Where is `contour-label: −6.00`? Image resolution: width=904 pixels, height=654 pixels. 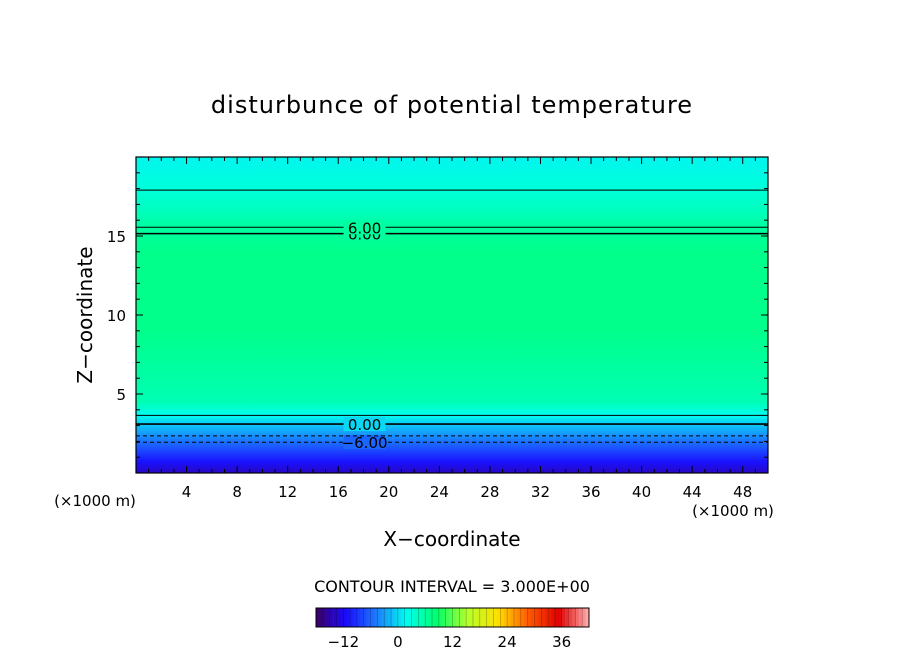 contour-label: −6.00 is located at coordinates (365, 443).